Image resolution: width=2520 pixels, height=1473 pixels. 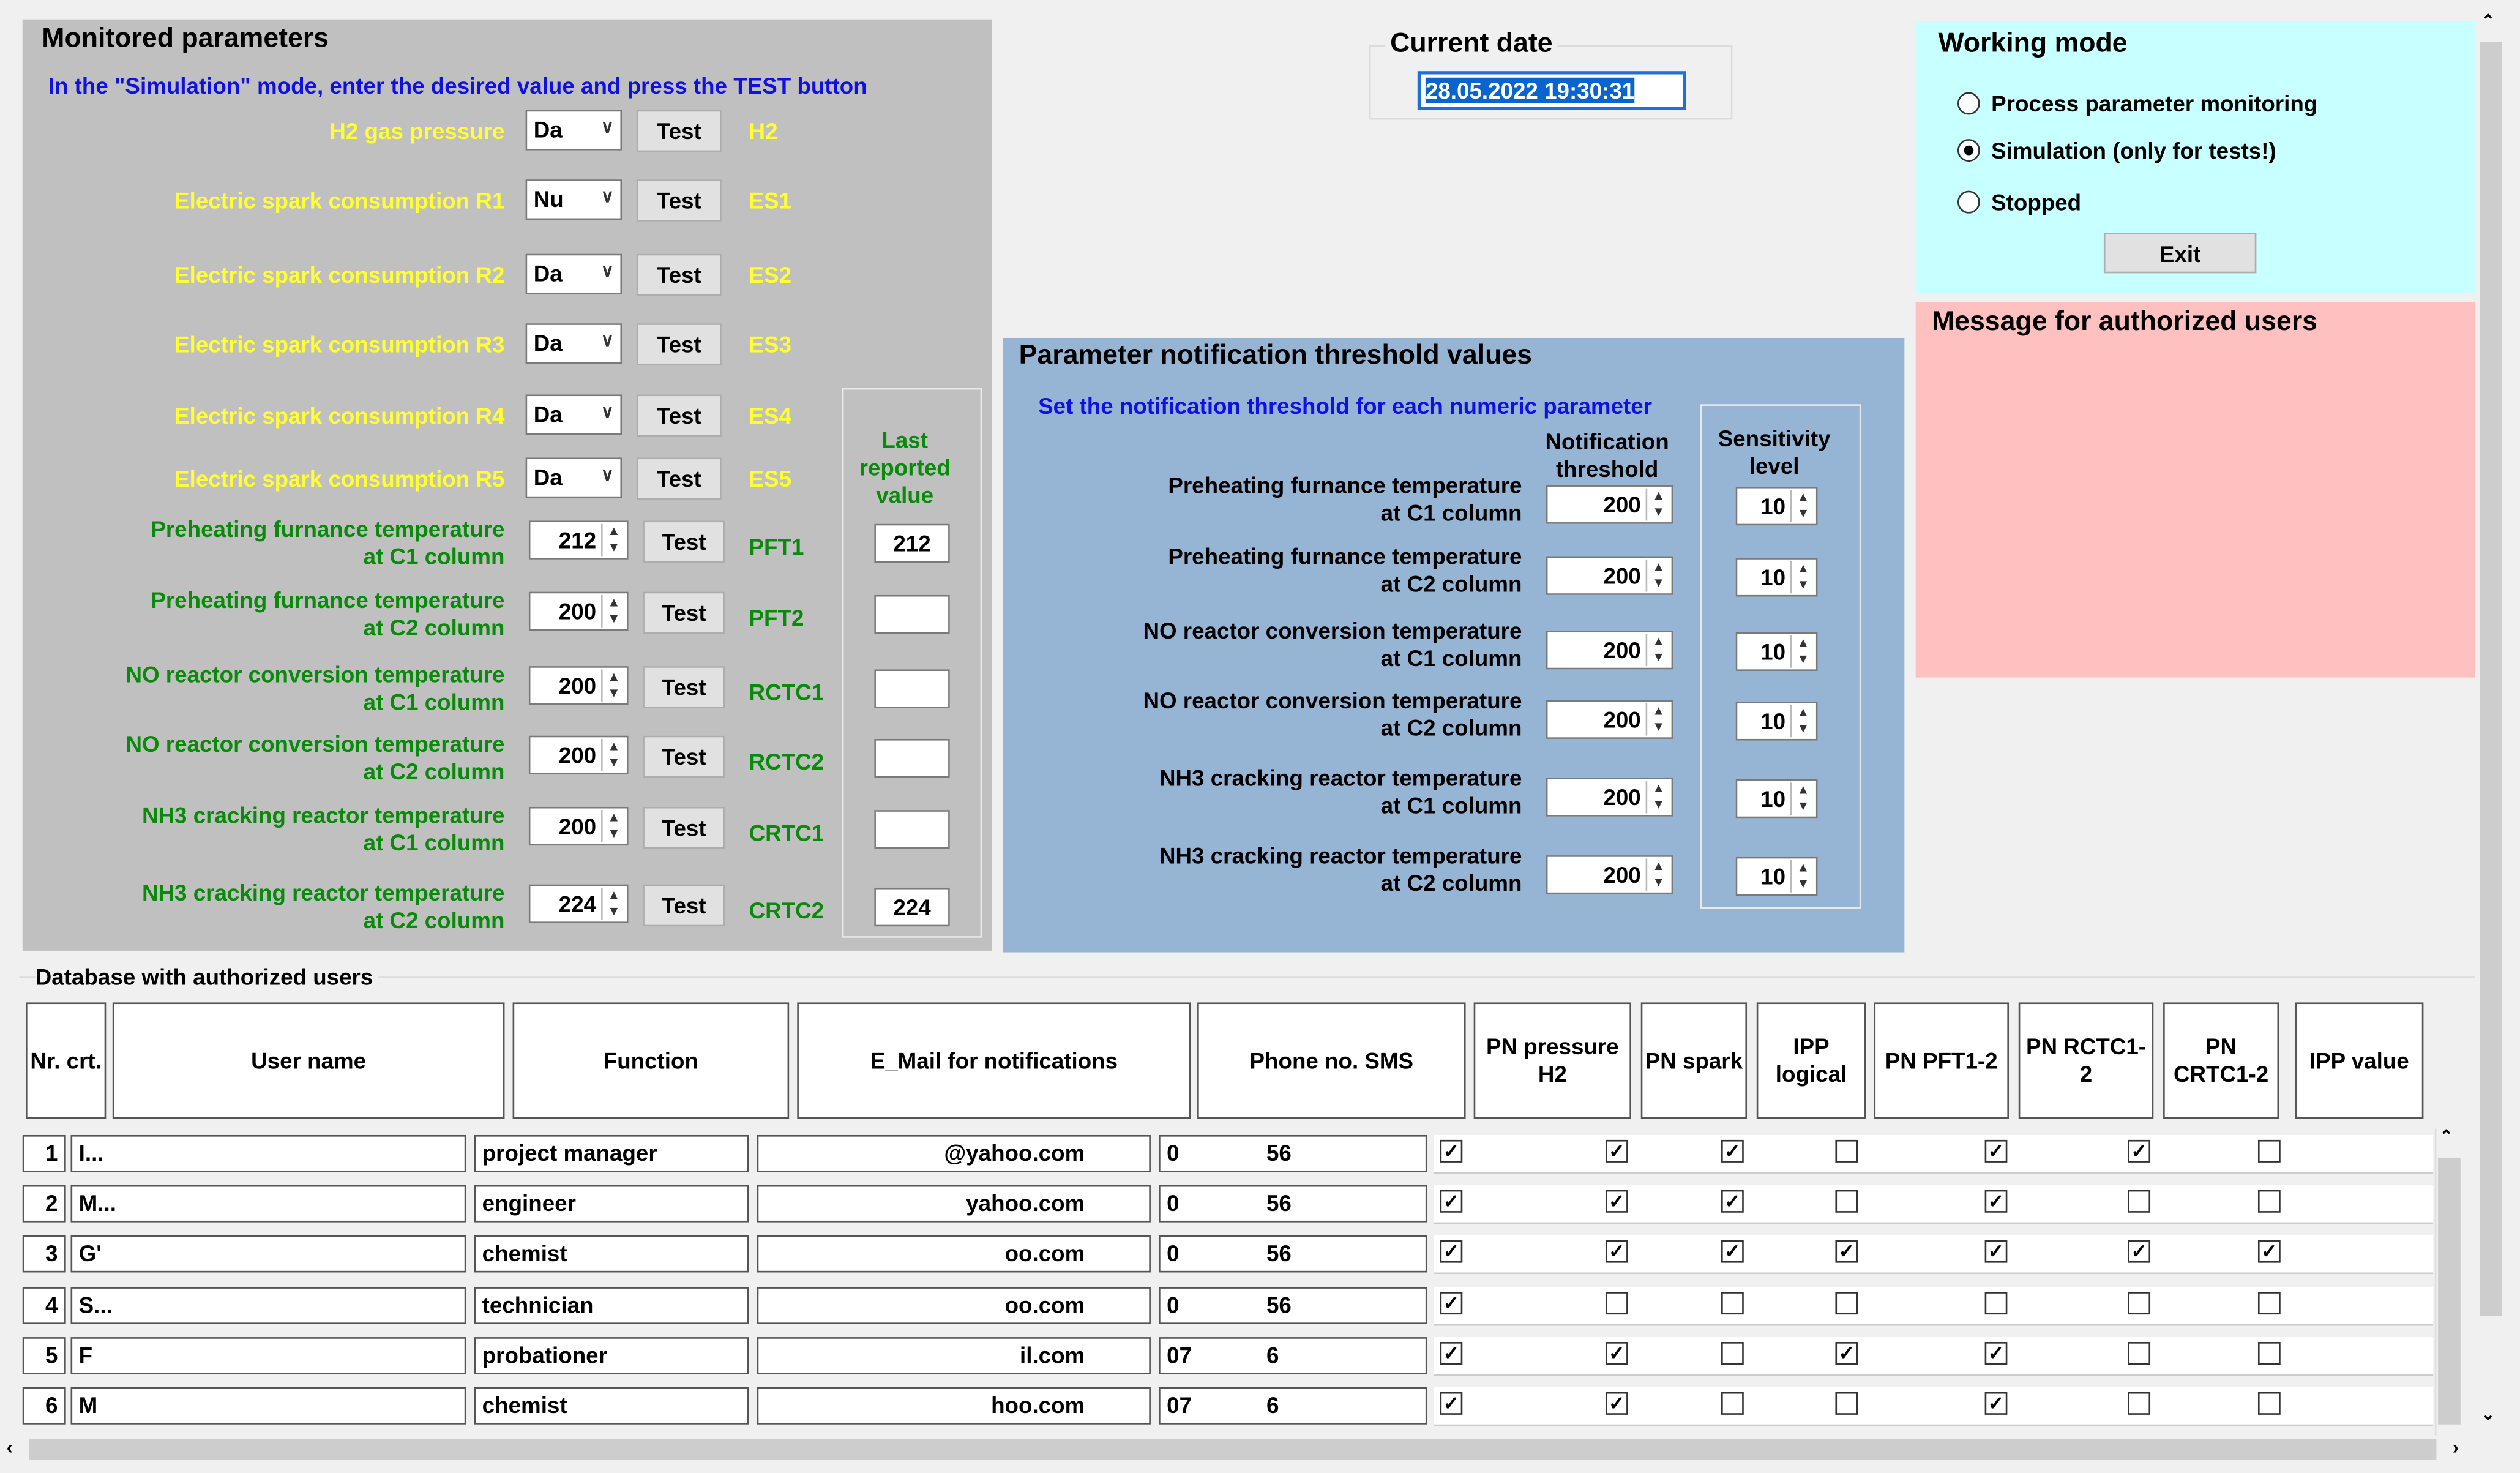 What do you see at coordinates (2359, 1060) in the screenshot?
I see `table-header-cell: IPP value` at bounding box center [2359, 1060].